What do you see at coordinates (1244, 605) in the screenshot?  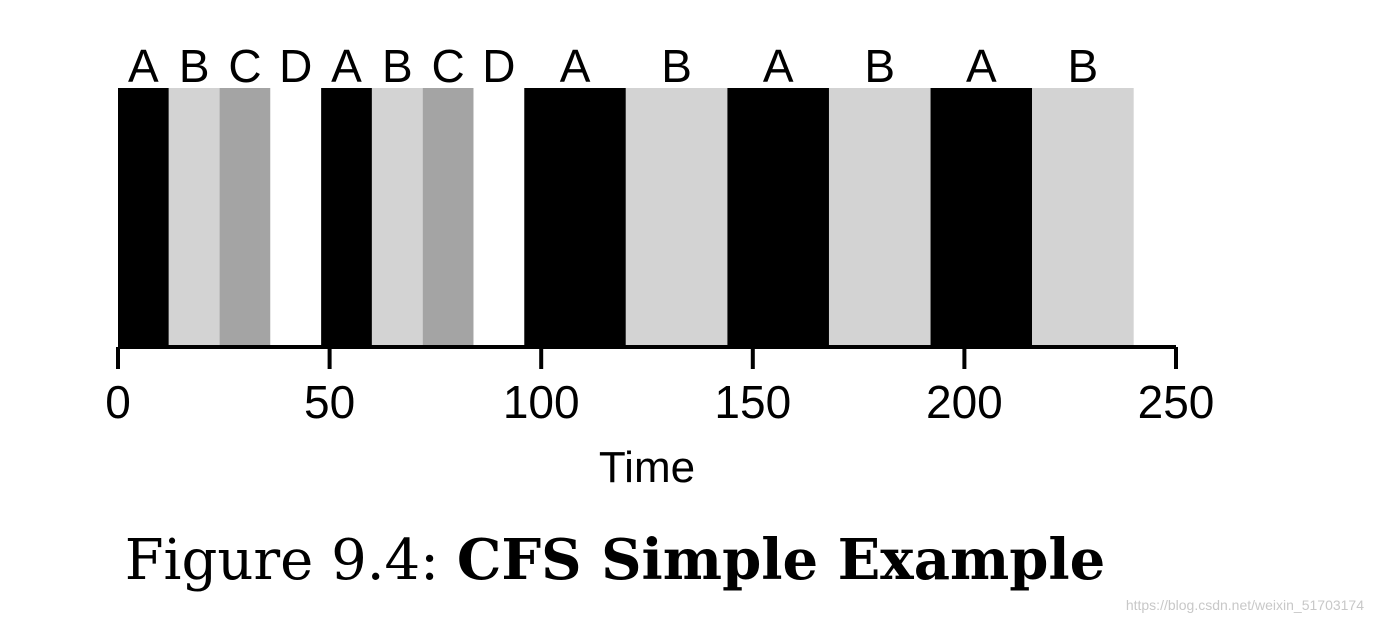 I see `watermark: https://blog.csdn.net/weixin_51703174` at bounding box center [1244, 605].